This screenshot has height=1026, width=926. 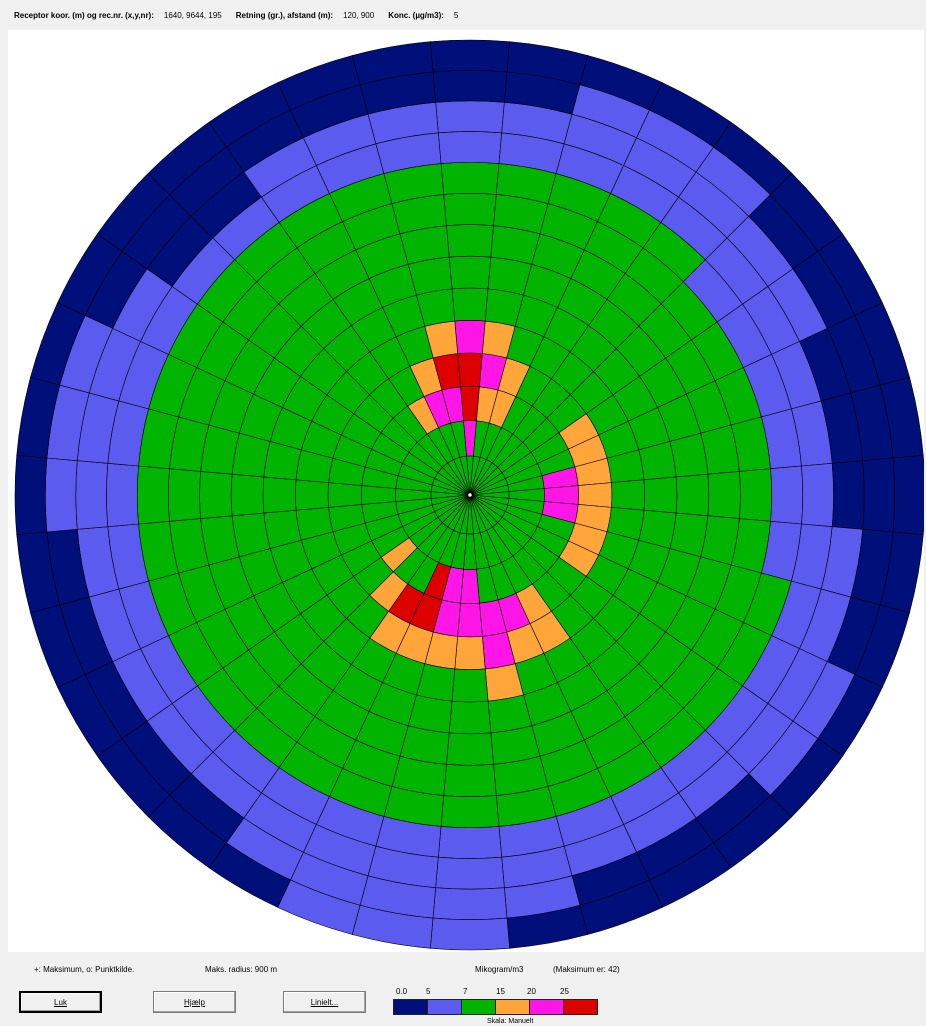 I want to click on maximum-text: (Maksimum er: 42), so click(x=586, y=969).